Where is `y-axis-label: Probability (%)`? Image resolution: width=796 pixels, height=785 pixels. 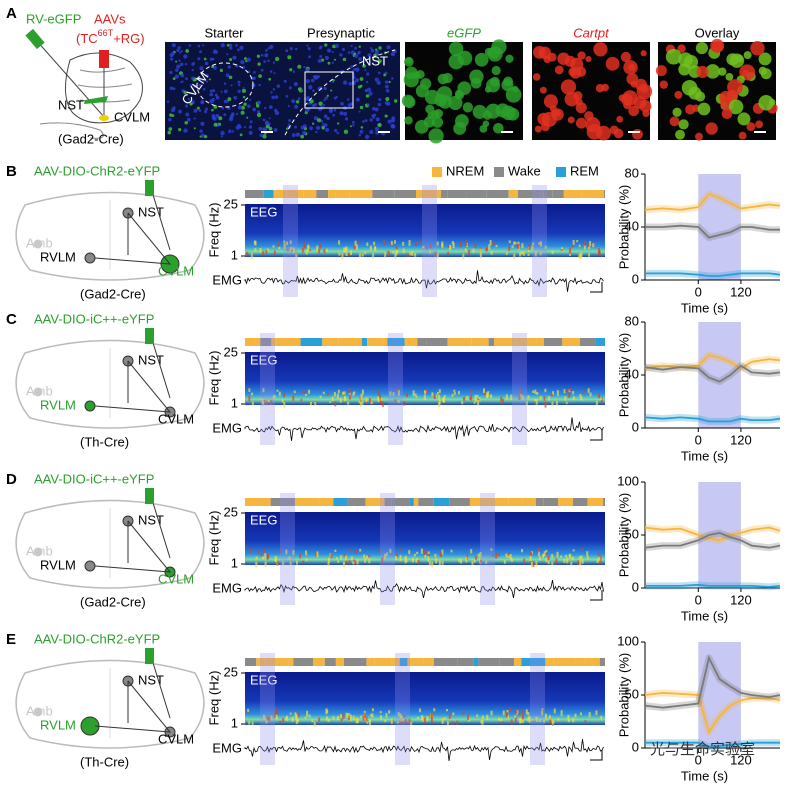
y-axis-label: Probability (%) is located at coordinates (623, 535).